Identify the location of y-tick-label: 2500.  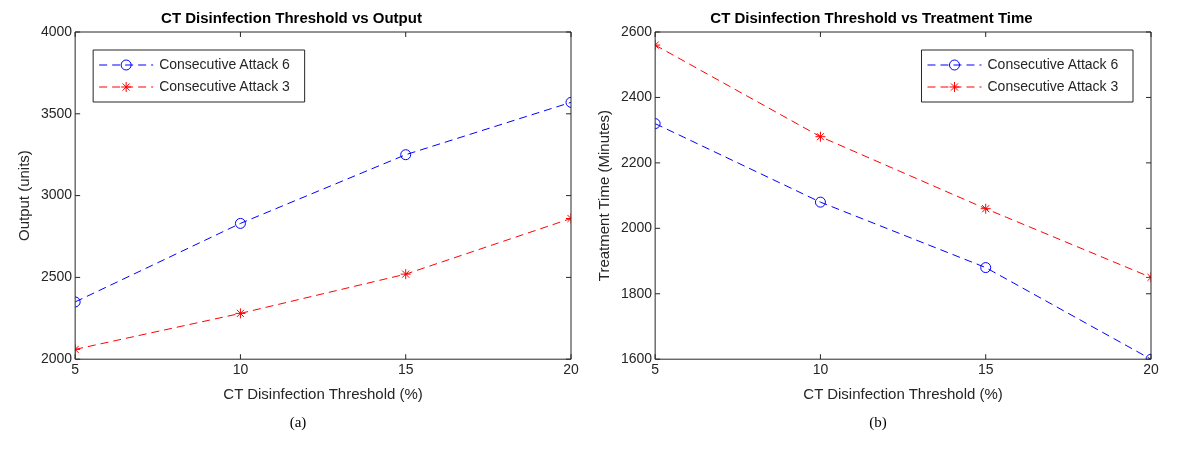
(56, 276).